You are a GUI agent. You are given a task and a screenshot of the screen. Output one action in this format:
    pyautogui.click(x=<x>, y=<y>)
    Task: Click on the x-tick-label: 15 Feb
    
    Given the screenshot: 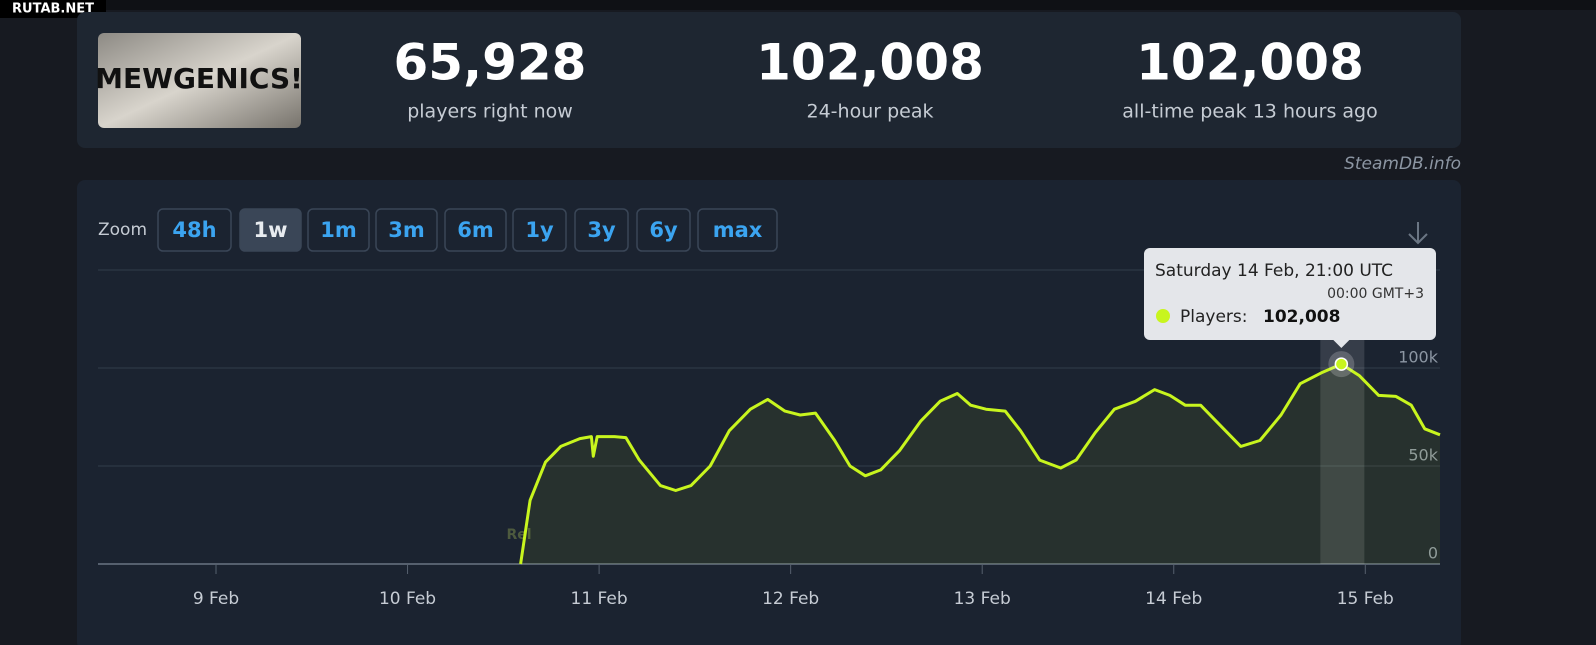 What is the action you would take?
    pyautogui.click(x=1365, y=599)
    